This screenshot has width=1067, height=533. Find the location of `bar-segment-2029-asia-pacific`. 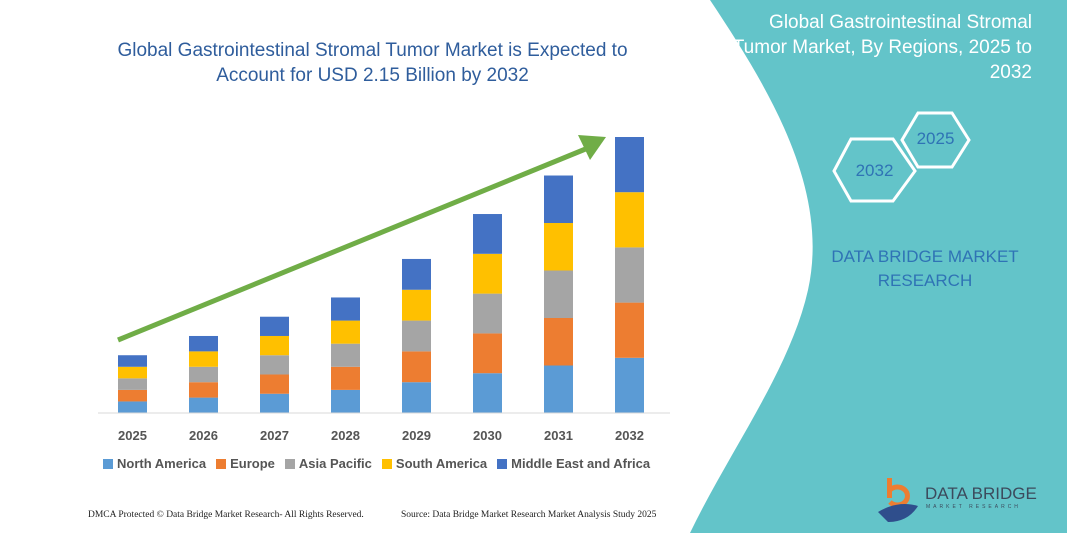

bar-segment-2029-asia-pacific is located at coordinates (416, 336).